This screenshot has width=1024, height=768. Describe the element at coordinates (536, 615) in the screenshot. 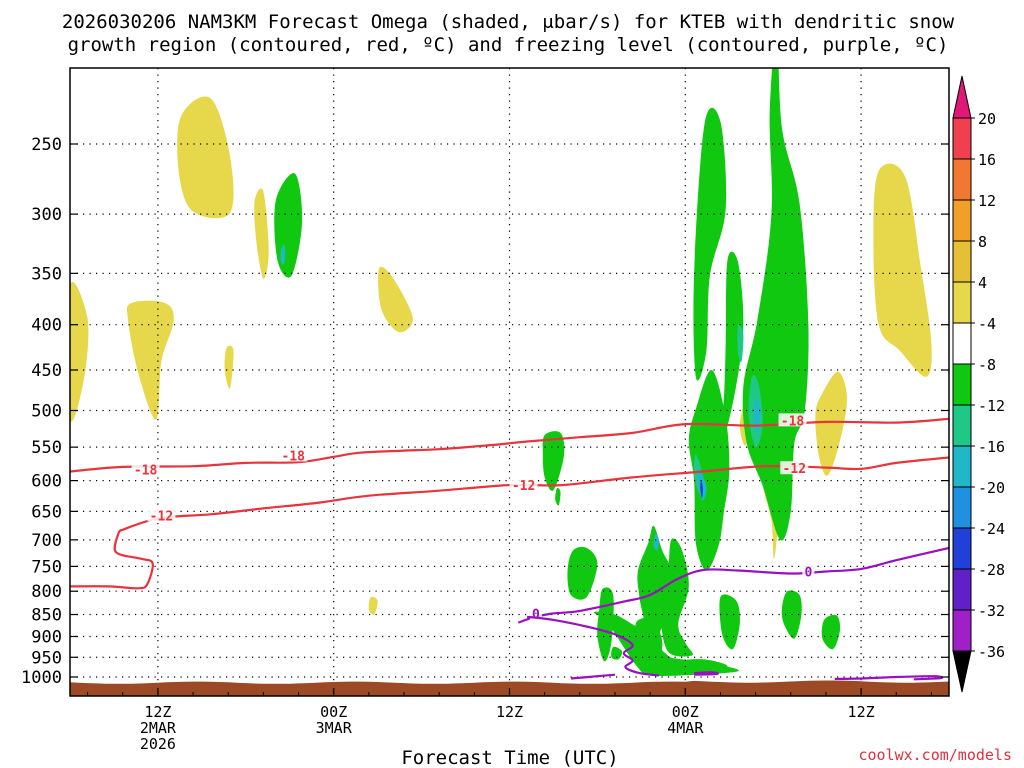

I see `freezing-contour-label: 0` at that location.